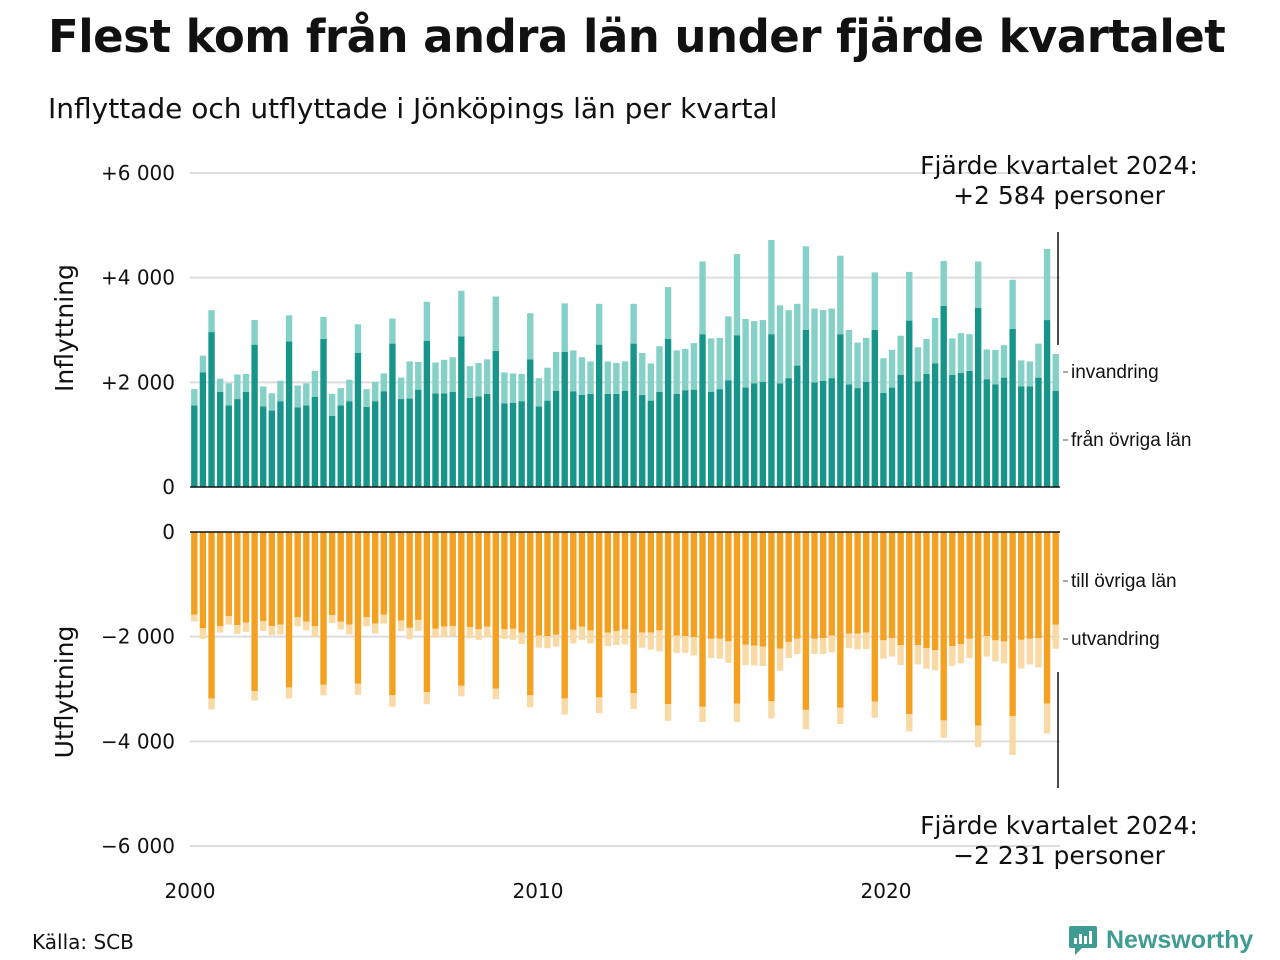 This screenshot has width=1280, height=960. I want to click on legend-label: till övriga län, so click(1124, 581).